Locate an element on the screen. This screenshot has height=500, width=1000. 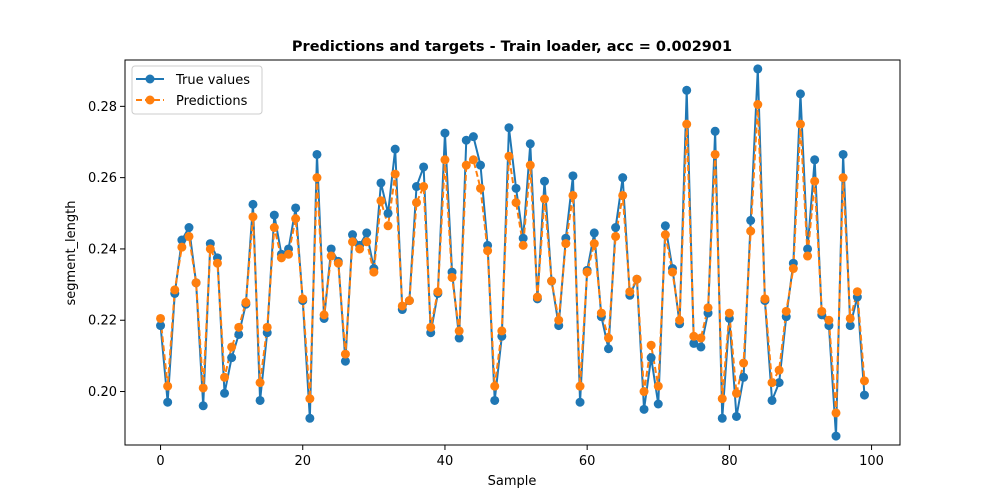
legend-predictions-marker is located at coordinates (150, 100).